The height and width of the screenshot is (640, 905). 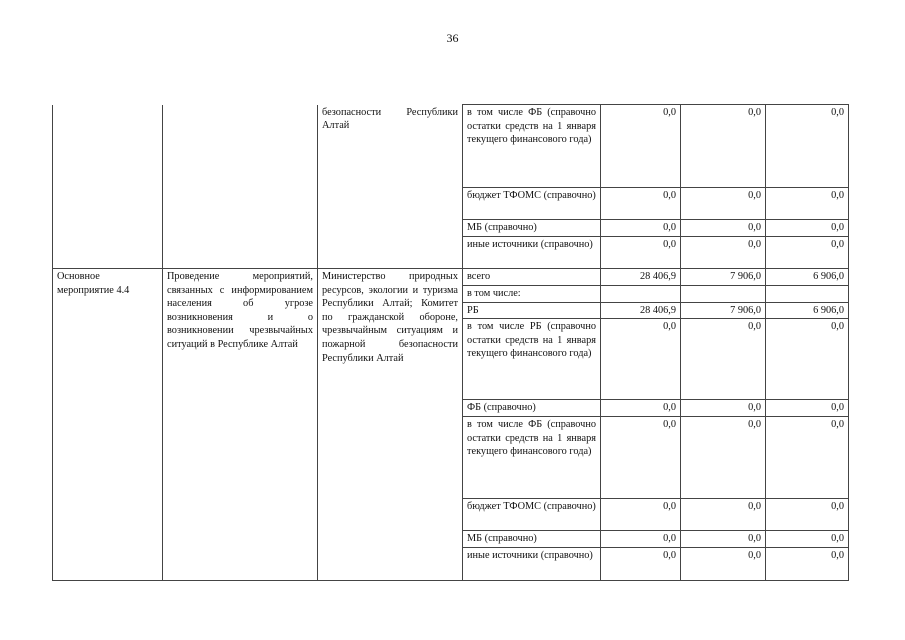 I want to click on table-row: в том числе:, so click(x=451, y=294).